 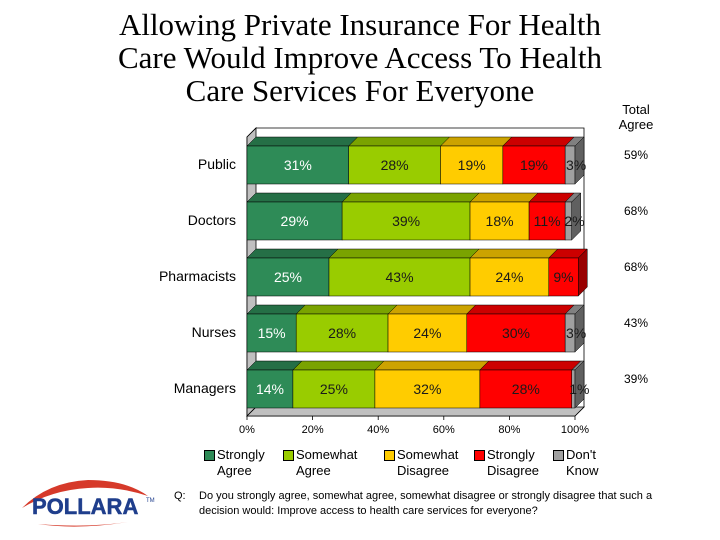 I want to click on bar-value-label: 32%, so click(x=427, y=389).